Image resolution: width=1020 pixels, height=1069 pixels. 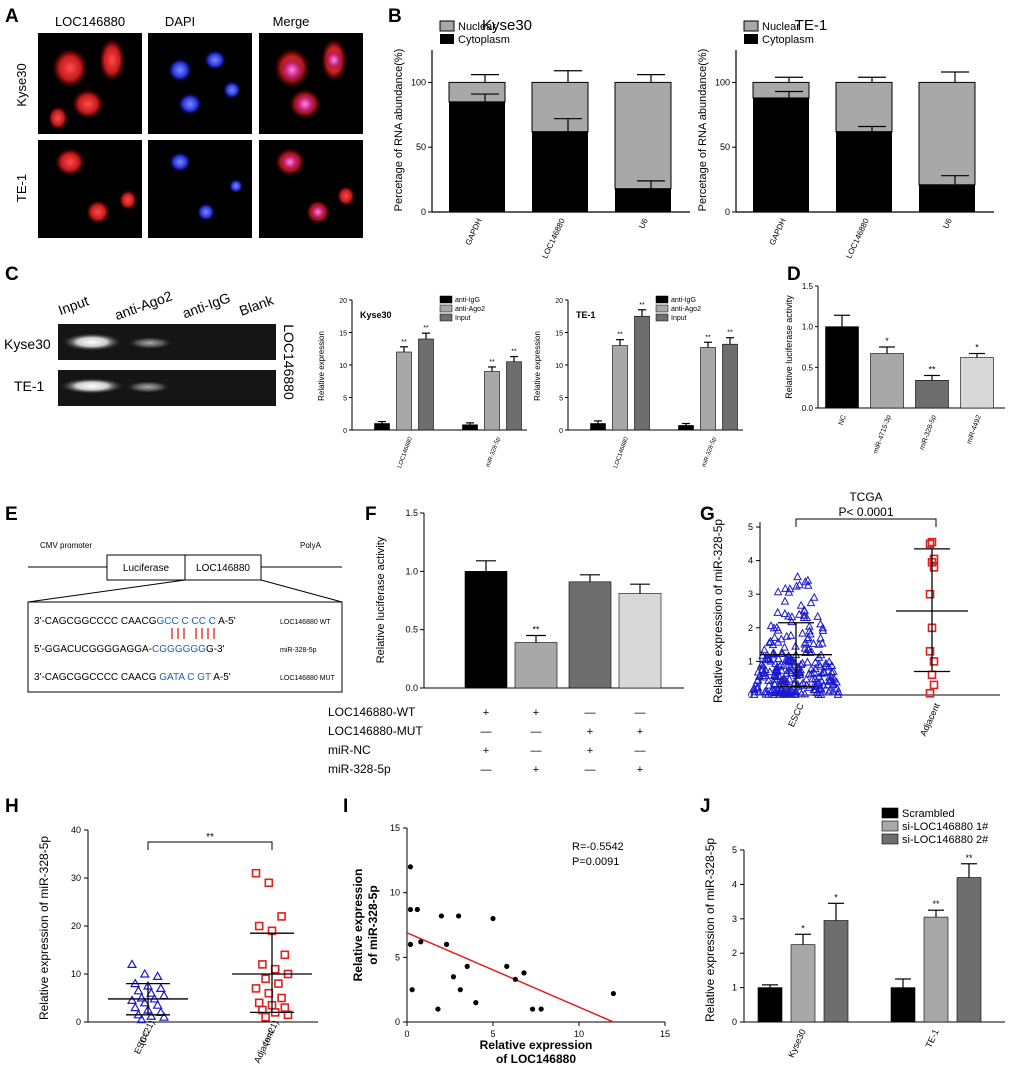 I want to click on legend-cytoplasm-swatch, so click(x=447, y=39).